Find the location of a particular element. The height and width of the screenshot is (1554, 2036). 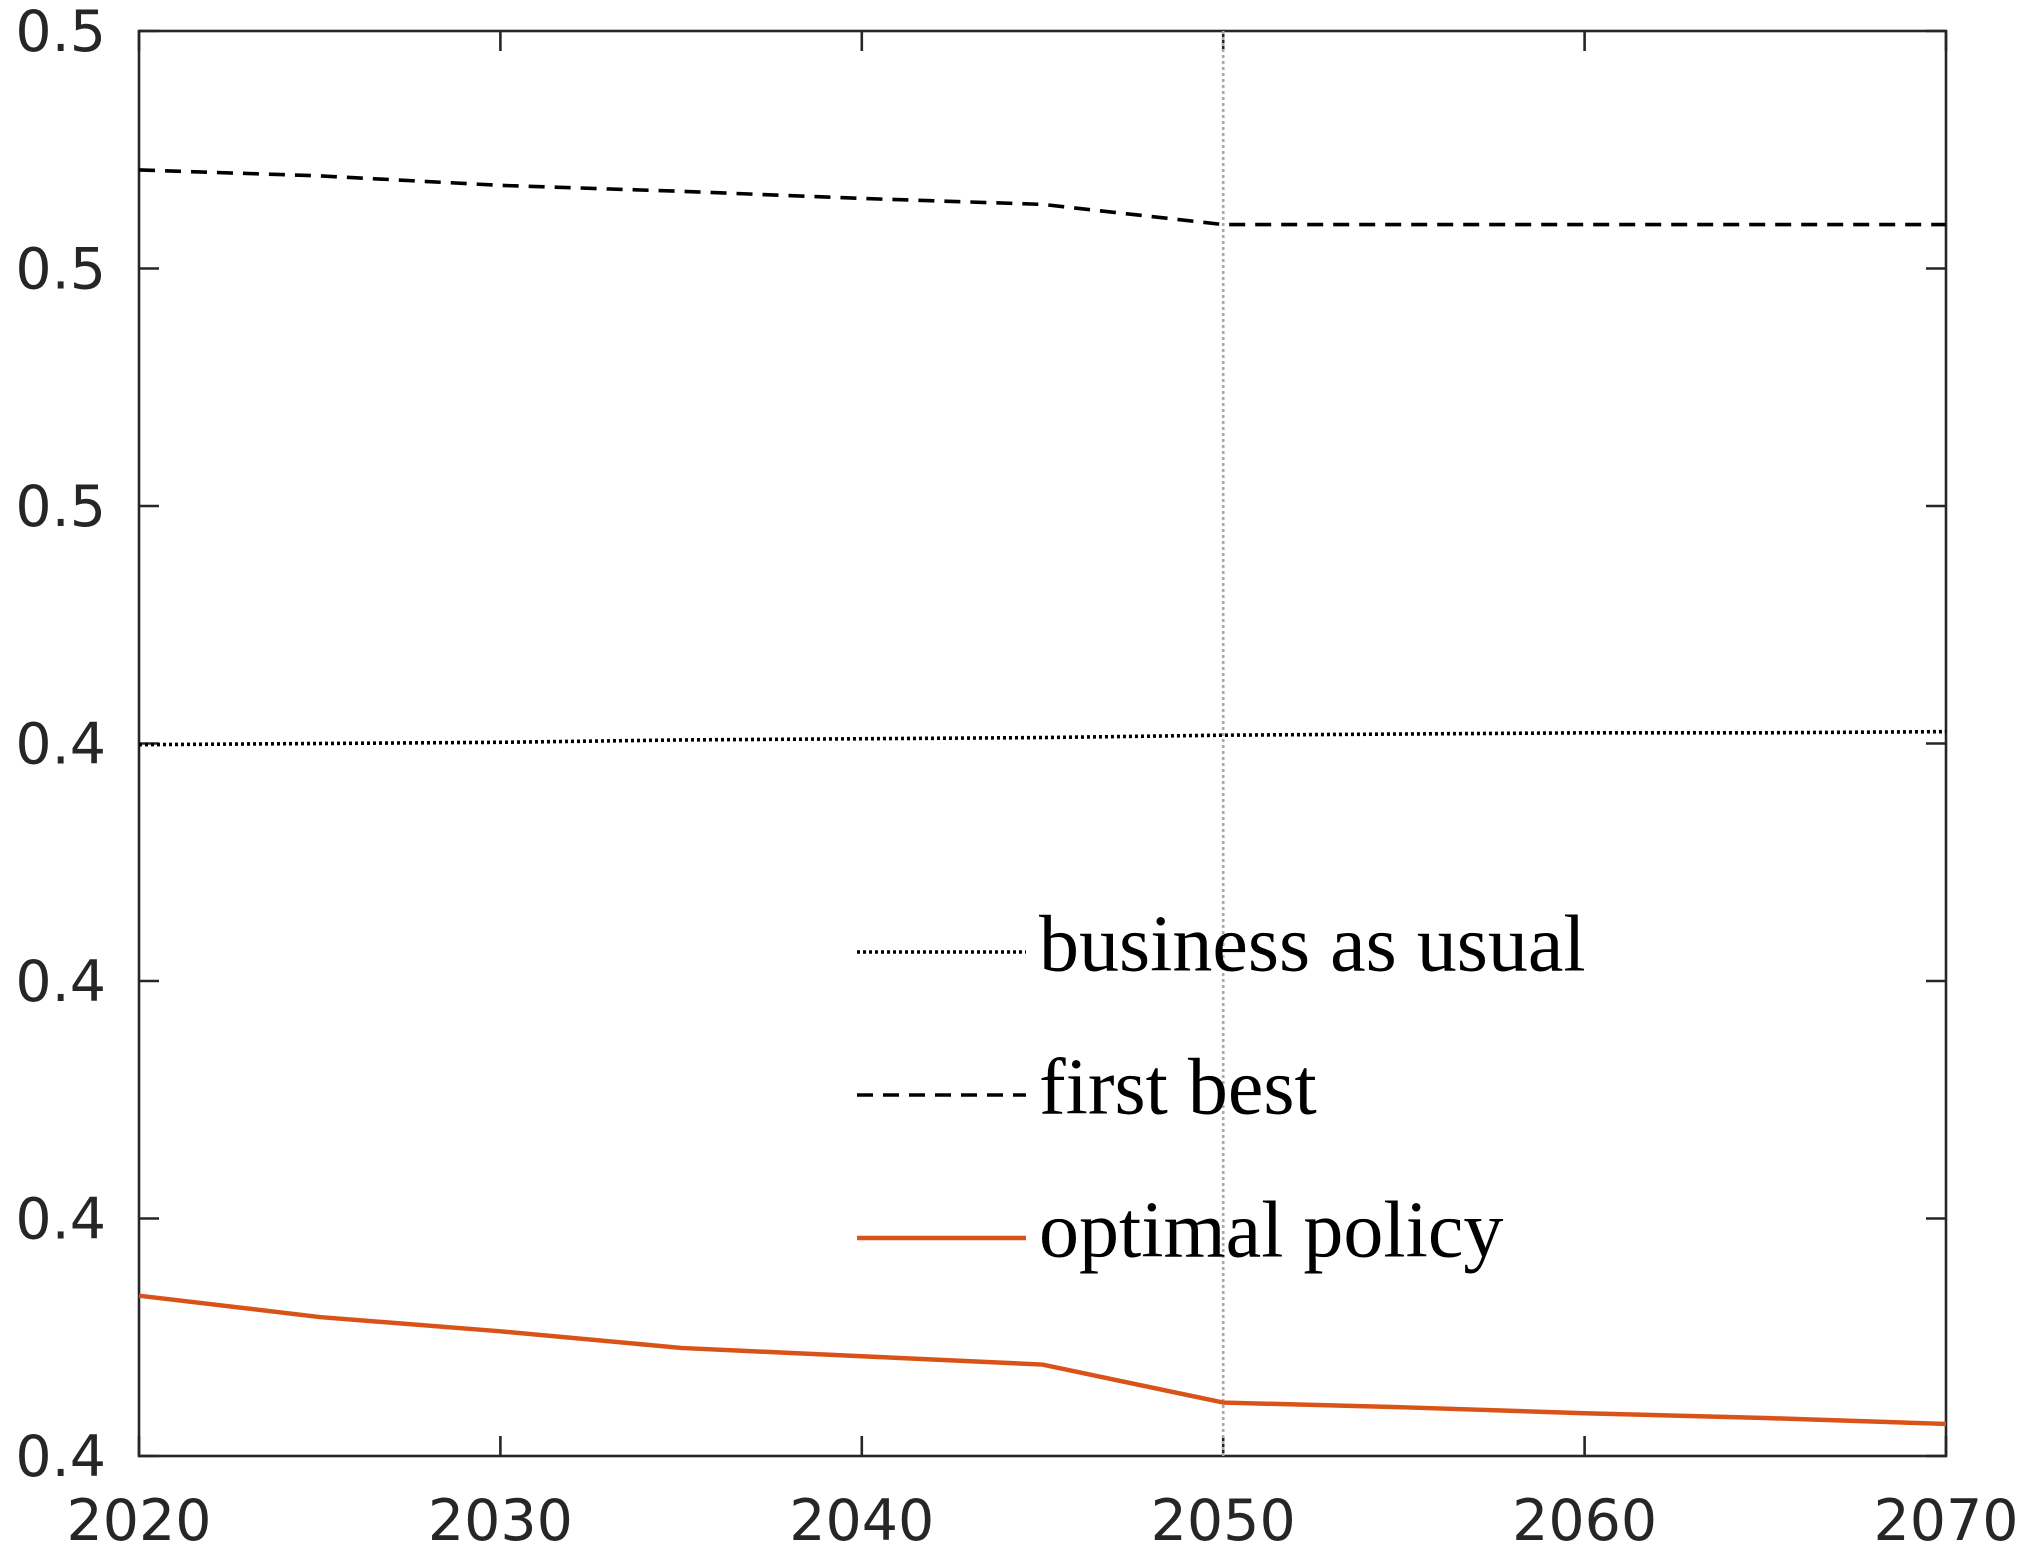

legend-label: optimal policy is located at coordinates (1271, 1230).